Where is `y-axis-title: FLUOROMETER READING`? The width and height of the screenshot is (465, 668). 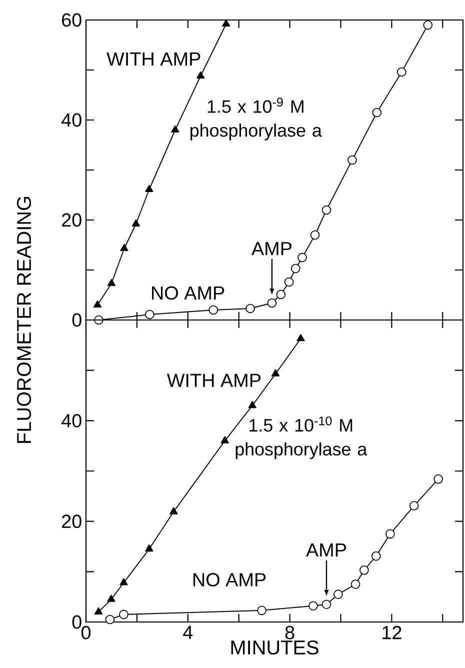 y-axis-title: FLUOROMETER READING is located at coordinates (24, 319).